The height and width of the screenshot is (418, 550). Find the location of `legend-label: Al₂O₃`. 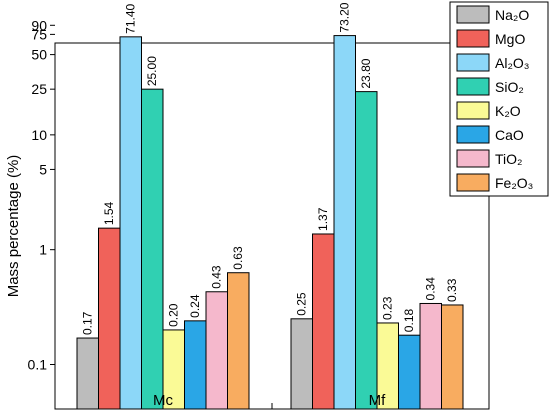

legend-label: Al₂O₃ is located at coordinates (512, 63).